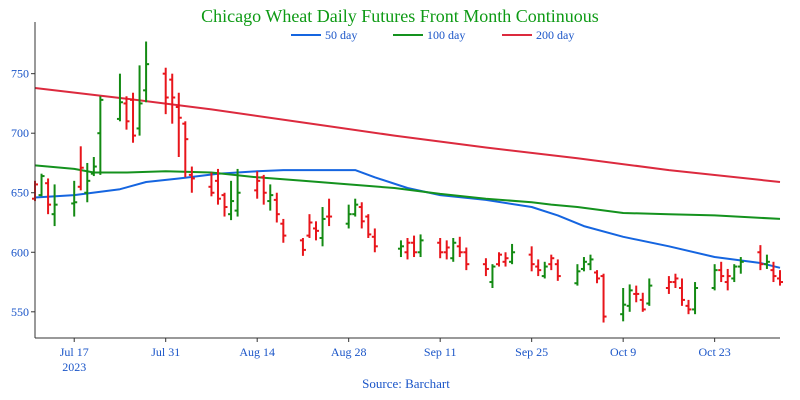 The image size is (800, 400). Describe the element at coordinates (20, 133) in the screenshot. I see `y-tick-label: 700` at that location.